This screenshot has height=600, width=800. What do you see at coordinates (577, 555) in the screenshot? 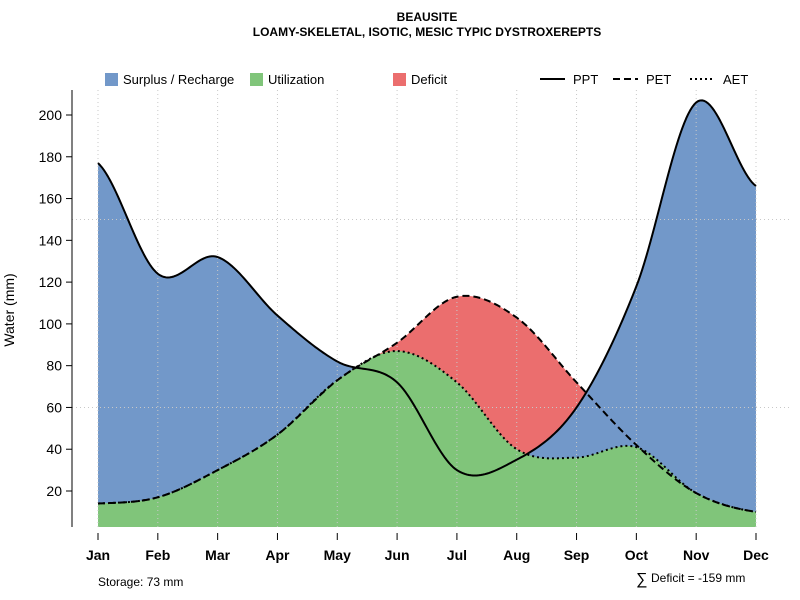
I see `x-tick-label-sep: Sep` at bounding box center [577, 555].